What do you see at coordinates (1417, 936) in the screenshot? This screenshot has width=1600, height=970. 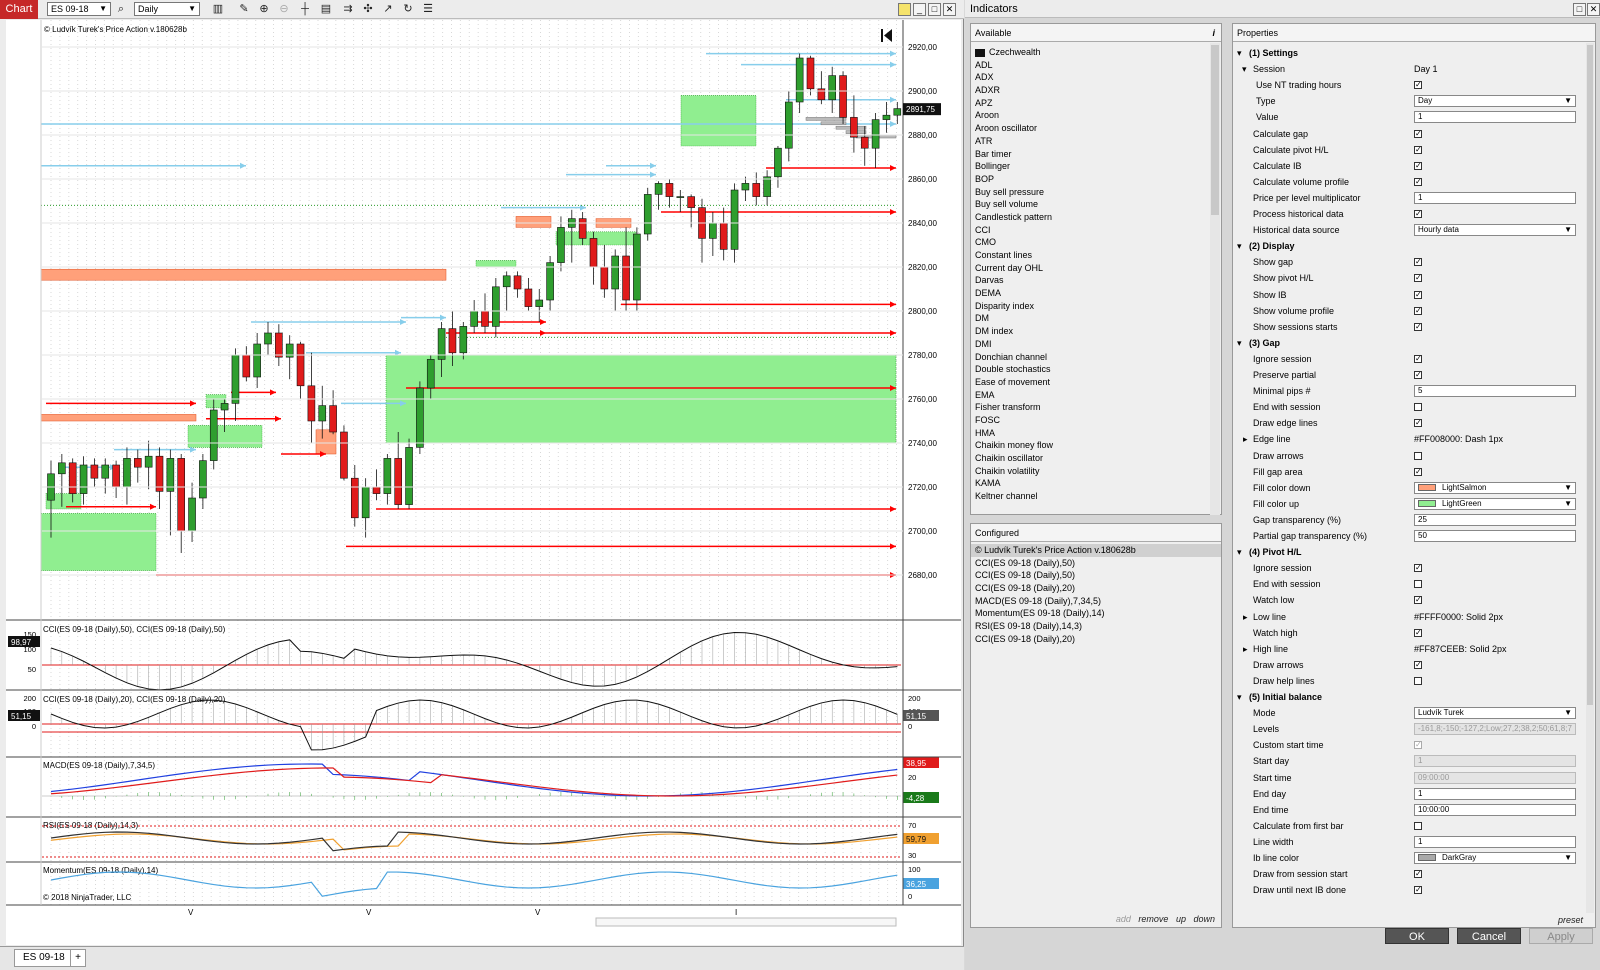 I see `ok-button: OK` at bounding box center [1417, 936].